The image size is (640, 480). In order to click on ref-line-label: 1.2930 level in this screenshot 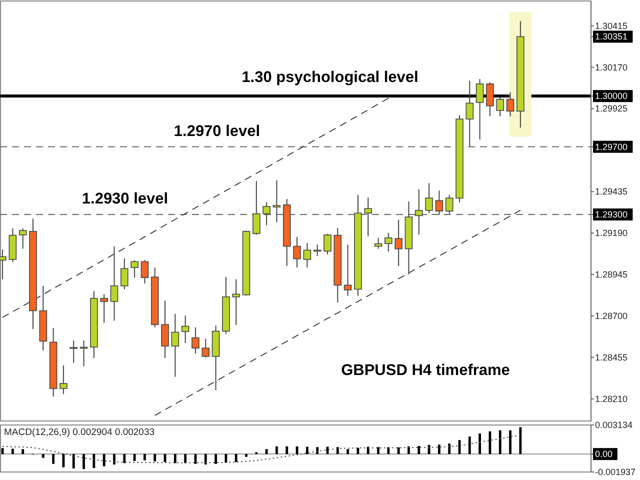, I will do `click(125, 199)`.